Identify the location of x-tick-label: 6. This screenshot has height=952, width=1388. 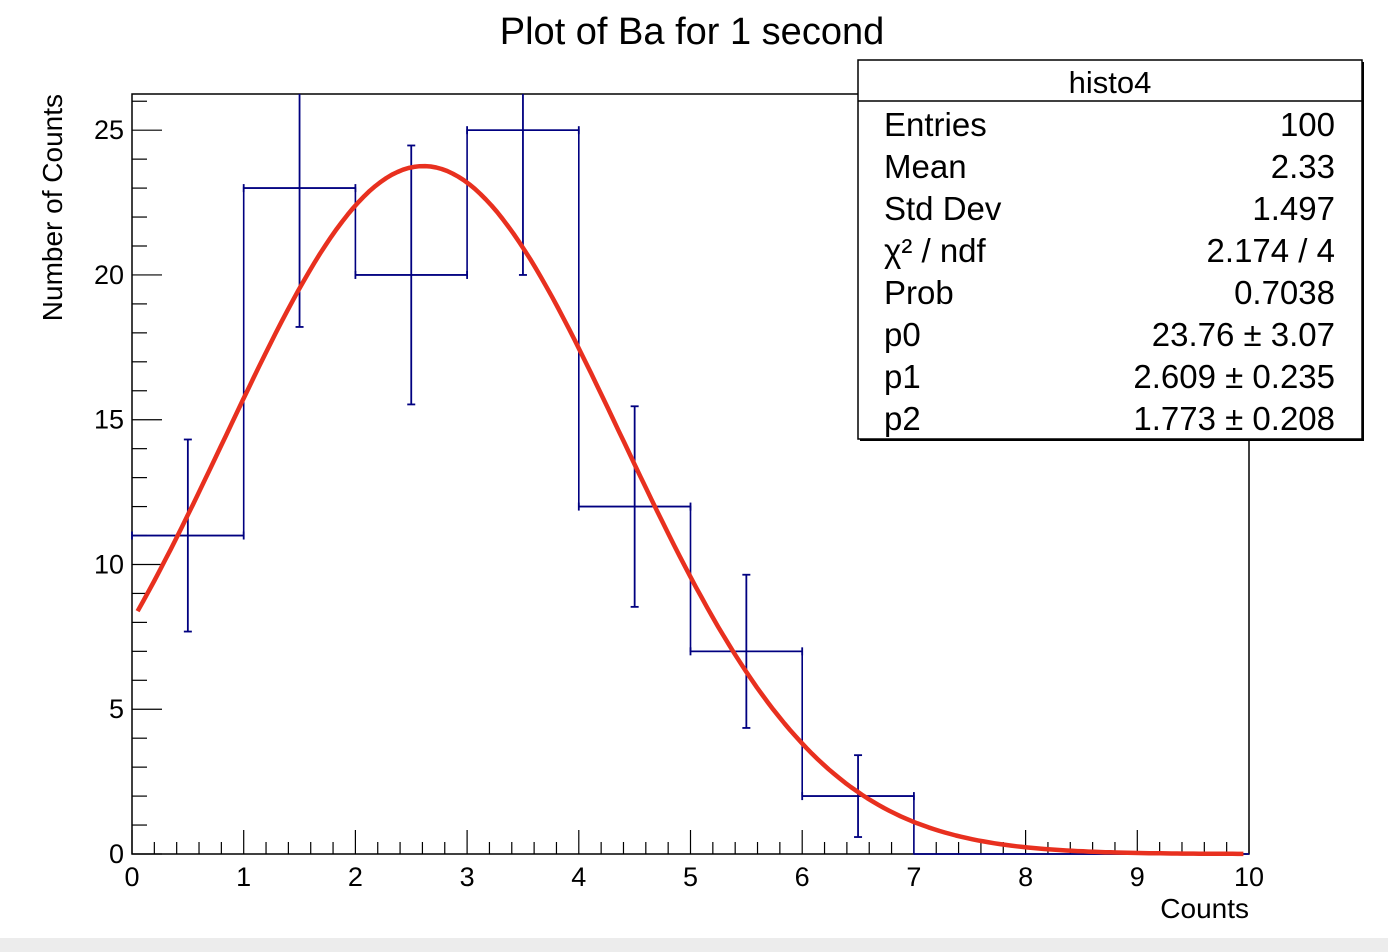
(802, 877).